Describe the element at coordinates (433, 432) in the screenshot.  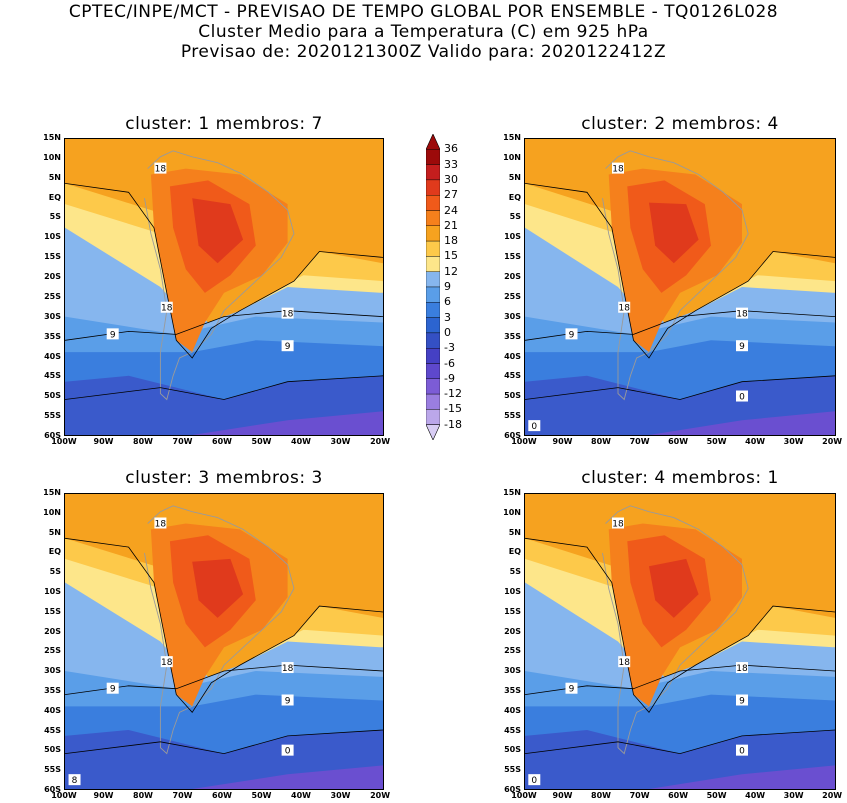
I see `colorbar-bottom-arrow` at that location.